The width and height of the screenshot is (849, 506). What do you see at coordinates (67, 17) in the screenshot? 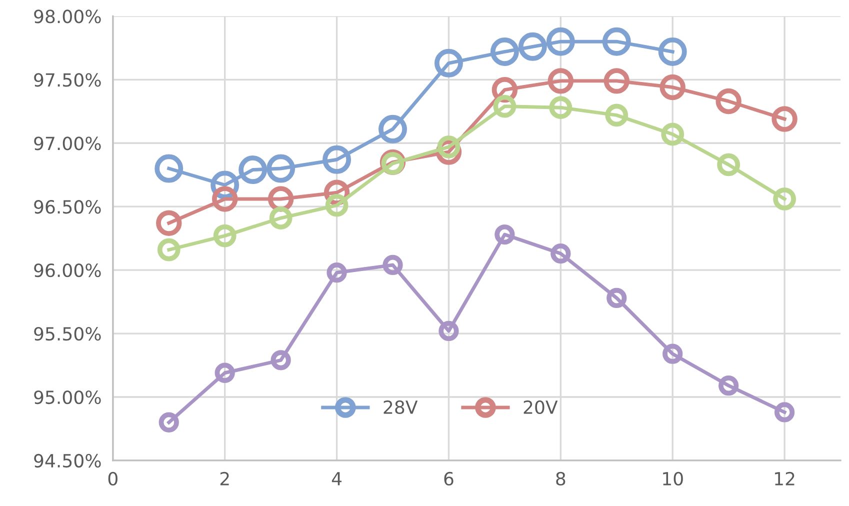
I see `y-tick-label: 98.00%` at bounding box center [67, 17].